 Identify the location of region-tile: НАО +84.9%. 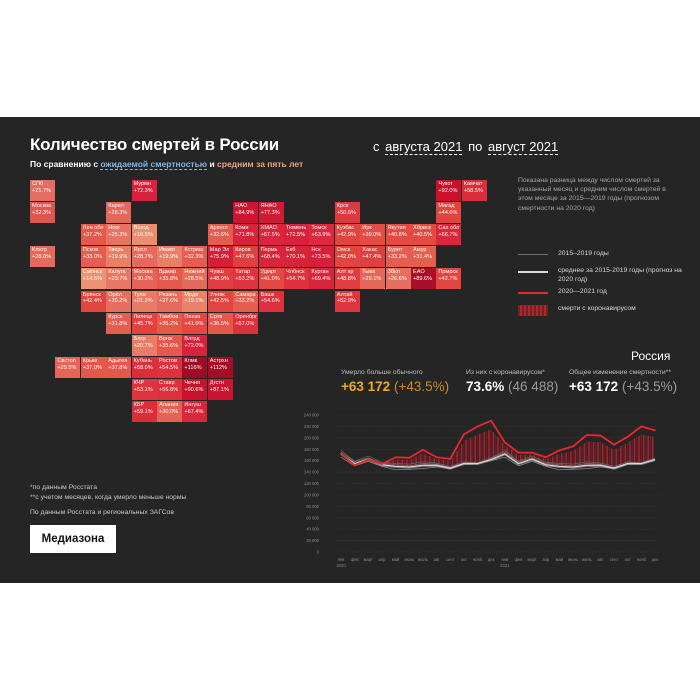
(246, 213).